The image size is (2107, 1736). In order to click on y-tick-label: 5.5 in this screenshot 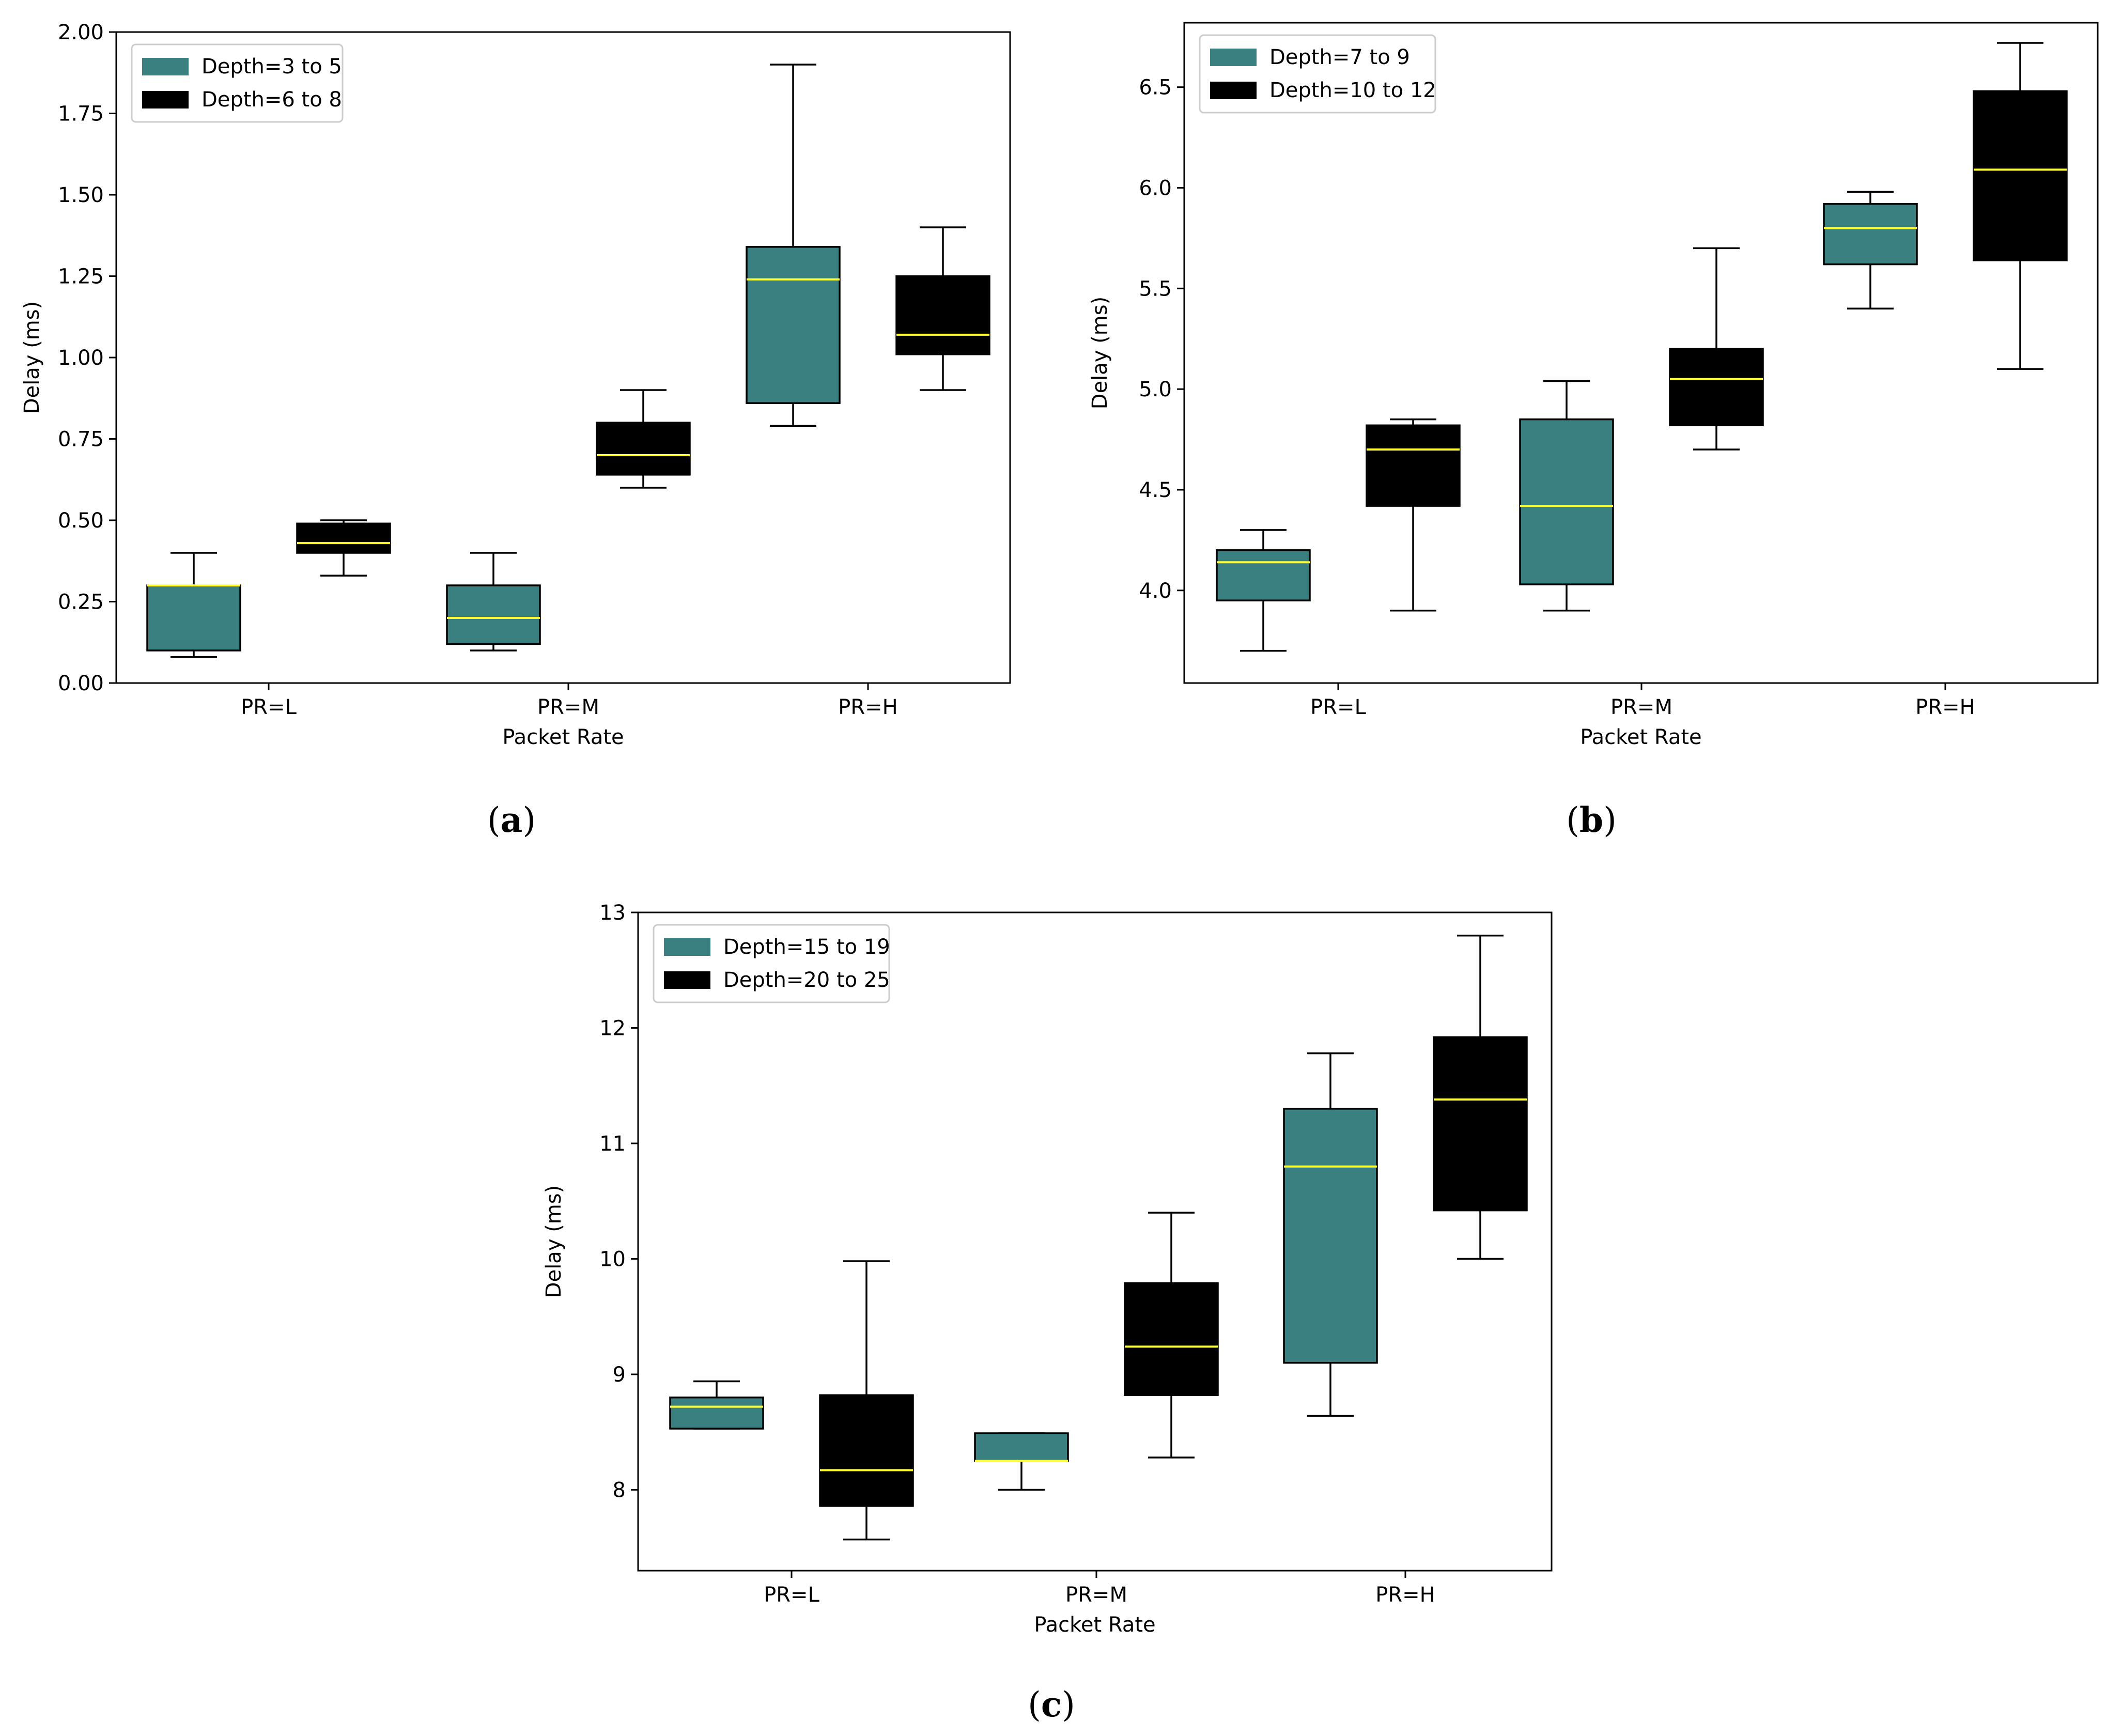, I will do `click(1156, 289)`.